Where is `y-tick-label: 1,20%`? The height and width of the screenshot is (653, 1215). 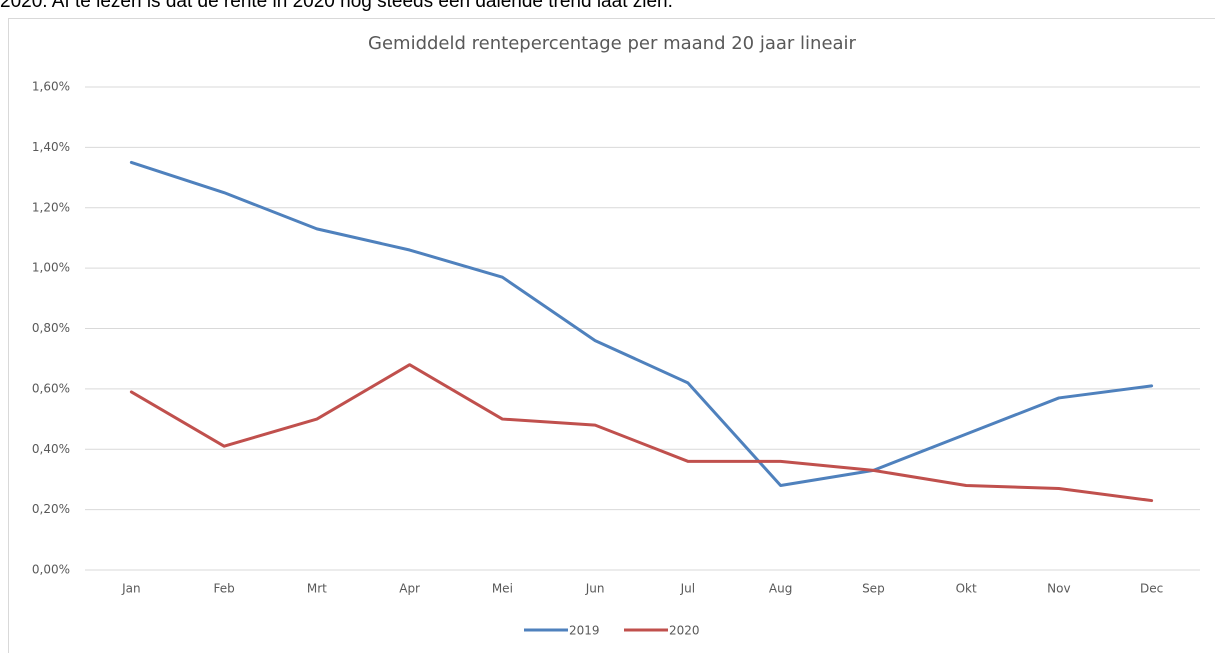 y-tick-label: 1,20% is located at coordinates (51, 207).